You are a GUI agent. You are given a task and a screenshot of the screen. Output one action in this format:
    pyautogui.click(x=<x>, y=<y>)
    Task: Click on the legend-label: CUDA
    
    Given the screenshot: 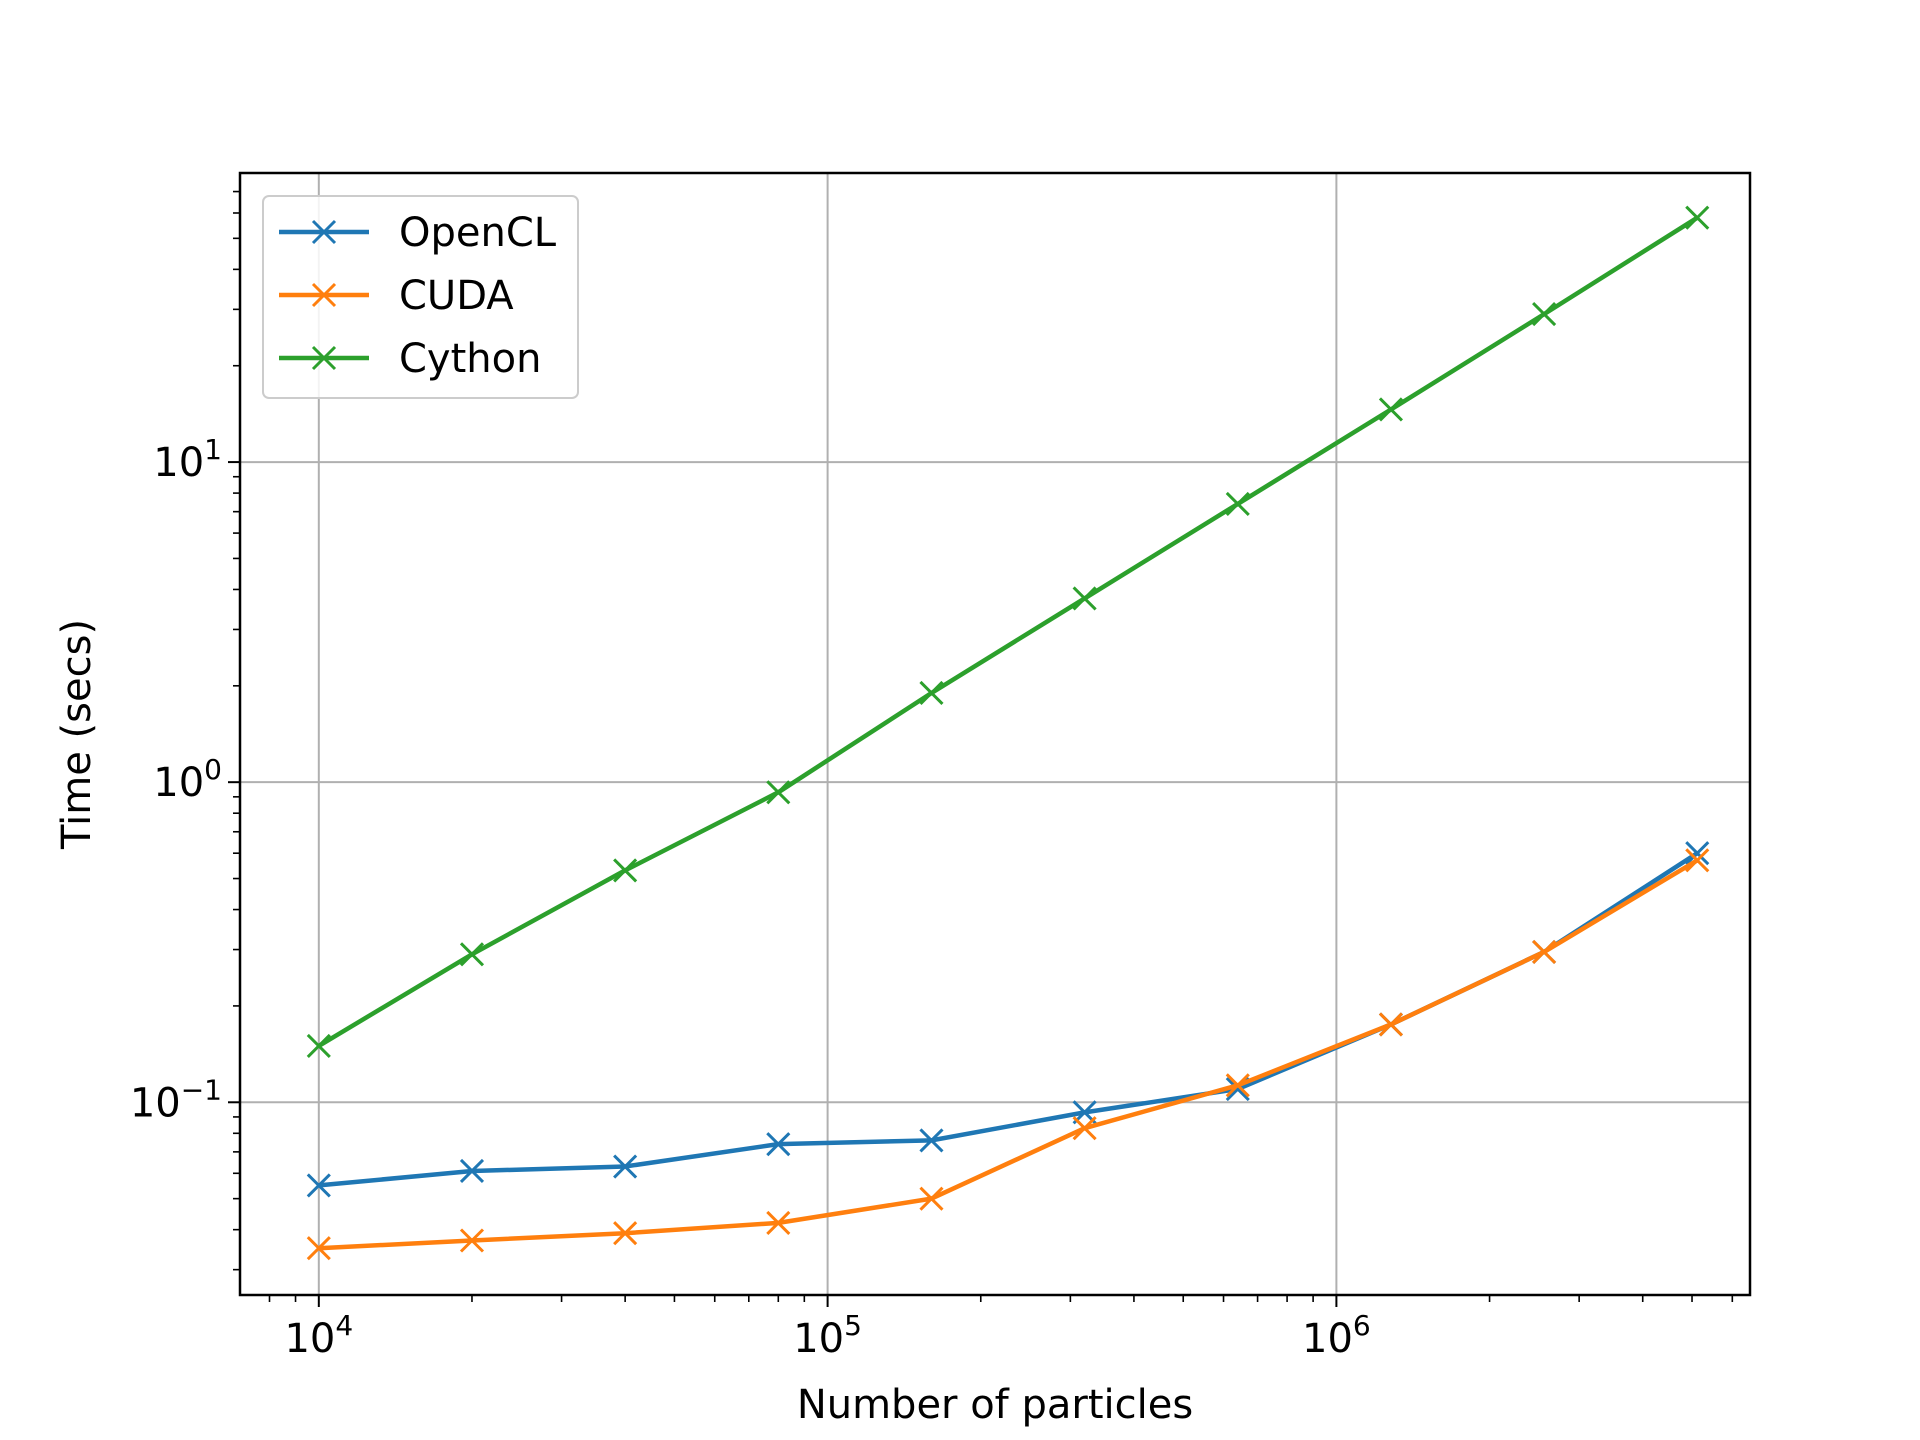 What is the action you would take?
    pyautogui.click(x=456, y=296)
    